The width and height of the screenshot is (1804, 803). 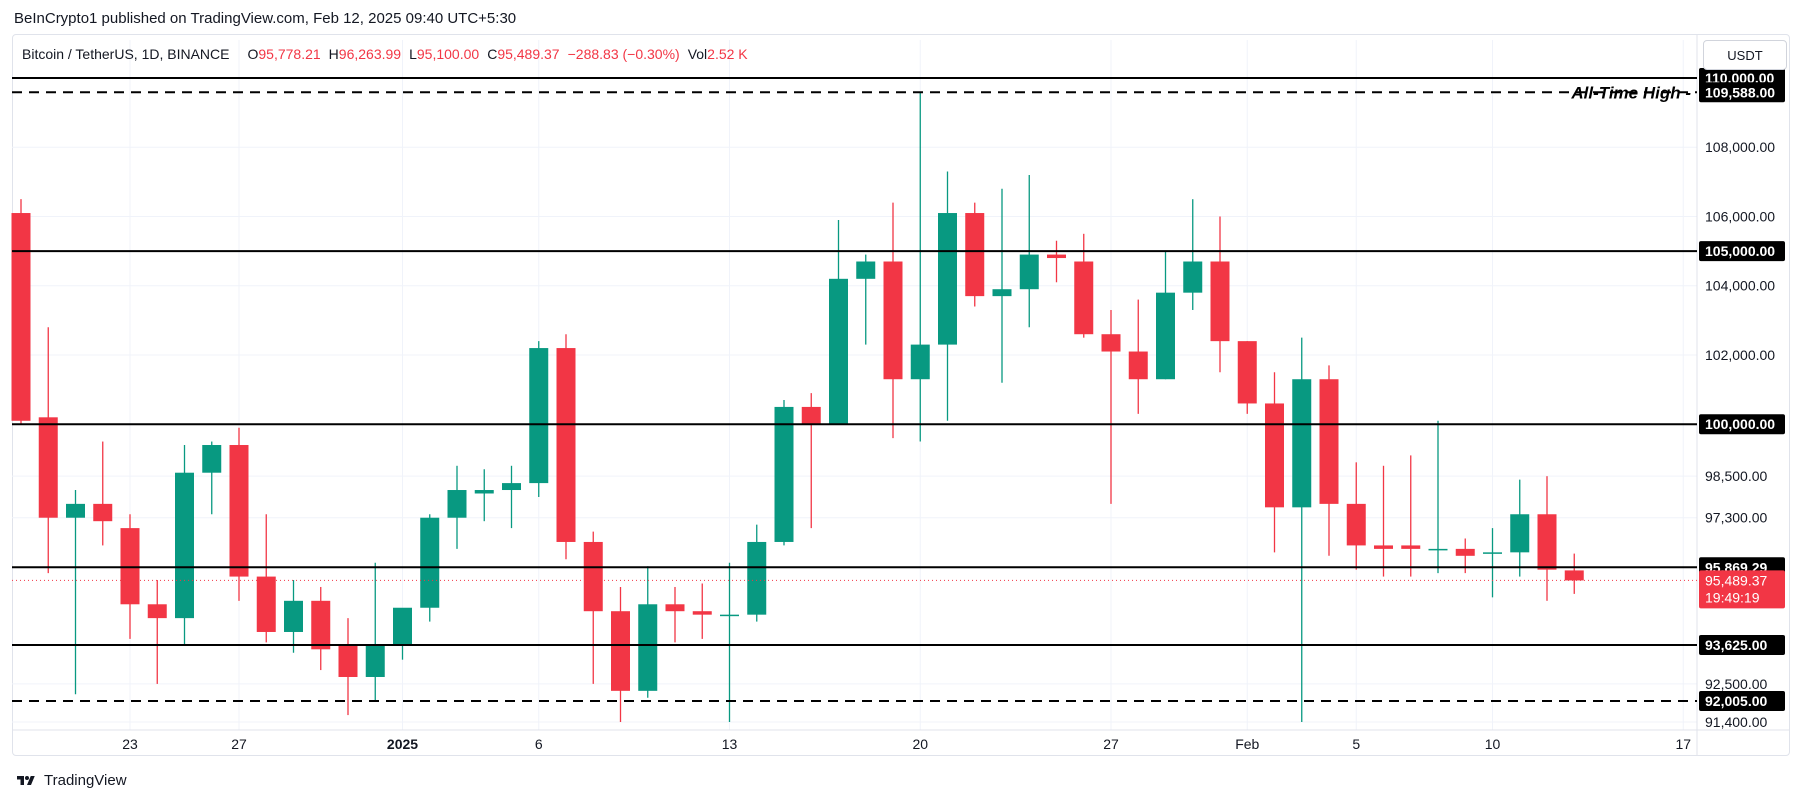 What do you see at coordinates (1683, 744) in the screenshot?
I see `x-tick-label: 17` at bounding box center [1683, 744].